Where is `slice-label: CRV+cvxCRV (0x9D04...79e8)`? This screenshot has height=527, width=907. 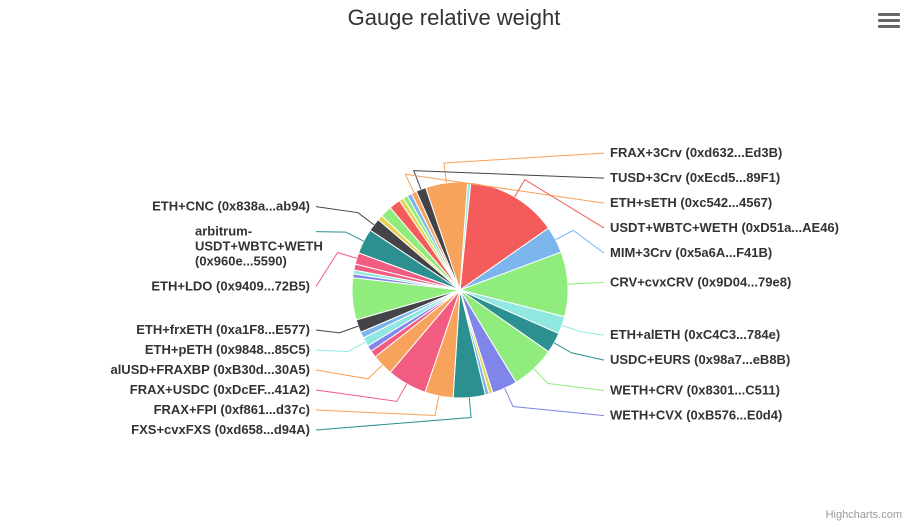 slice-label: CRV+cvxCRV (0x9D04...79e8) is located at coordinates (700, 282).